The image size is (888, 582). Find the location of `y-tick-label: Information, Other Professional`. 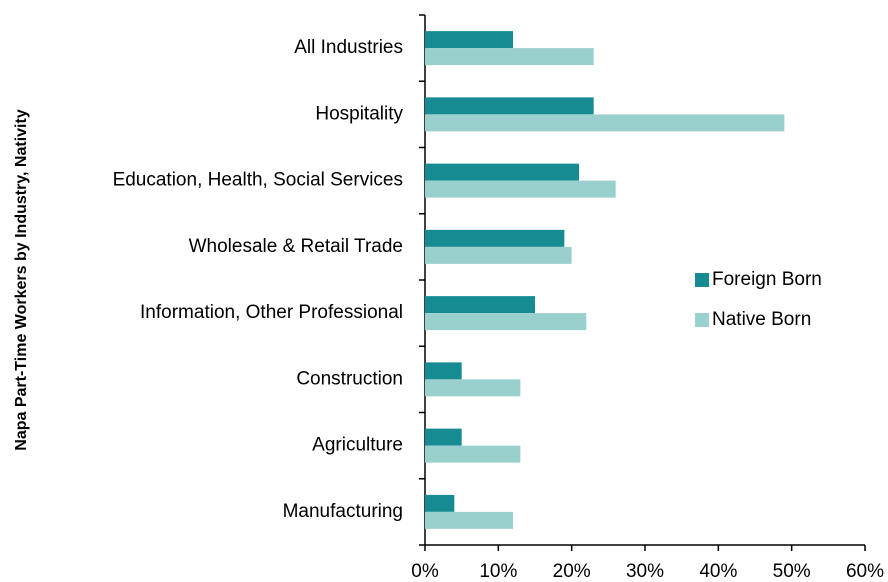

y-tick-label: Information, Other Professional is located at coordinates (271, 312).